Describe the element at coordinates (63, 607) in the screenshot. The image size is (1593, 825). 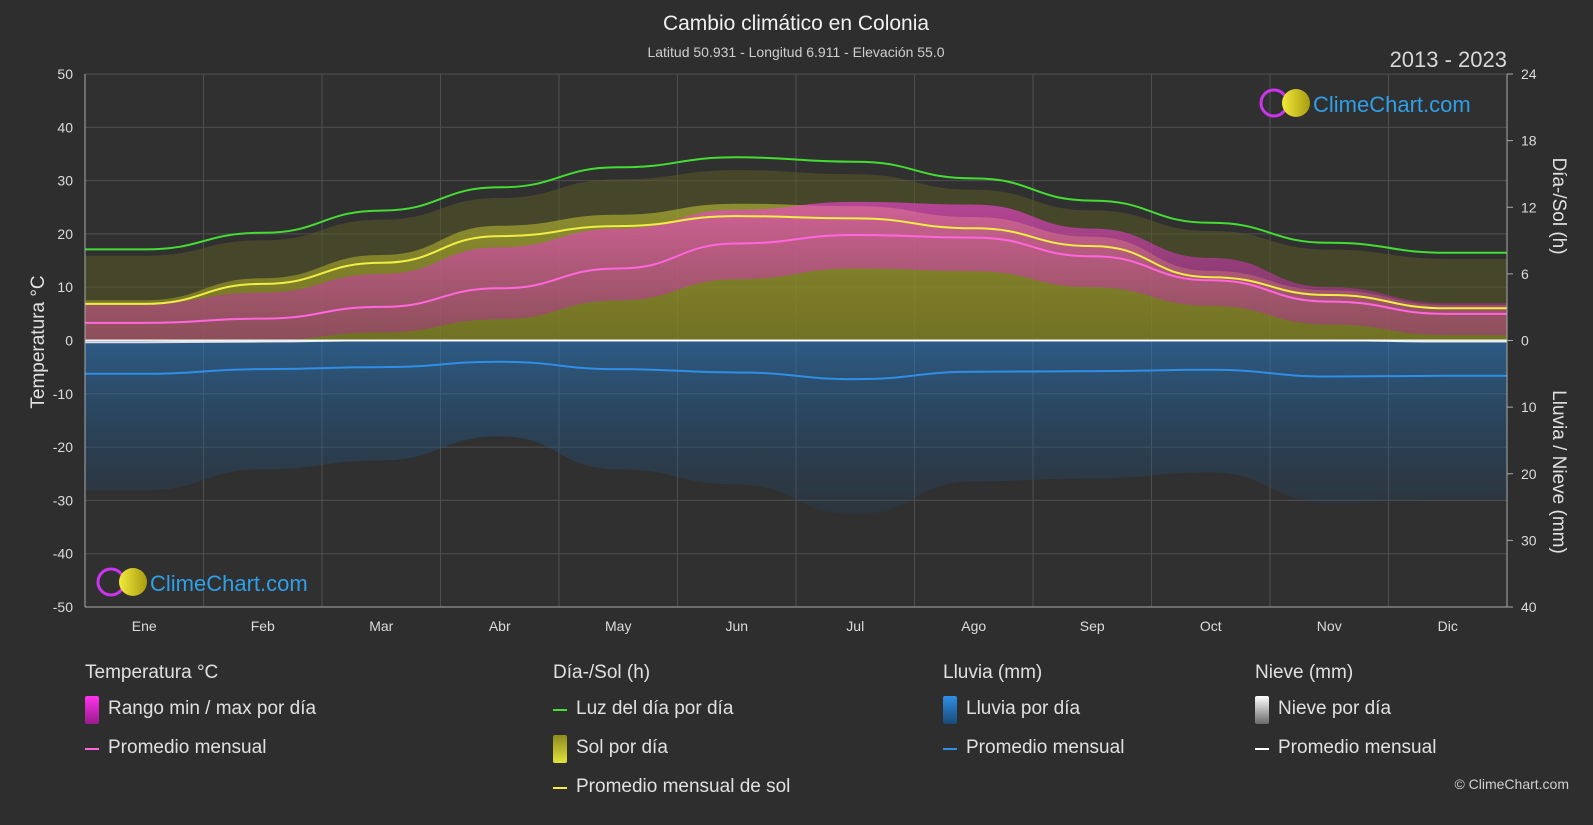
I see `y-left-tick-label: -50` at that location.